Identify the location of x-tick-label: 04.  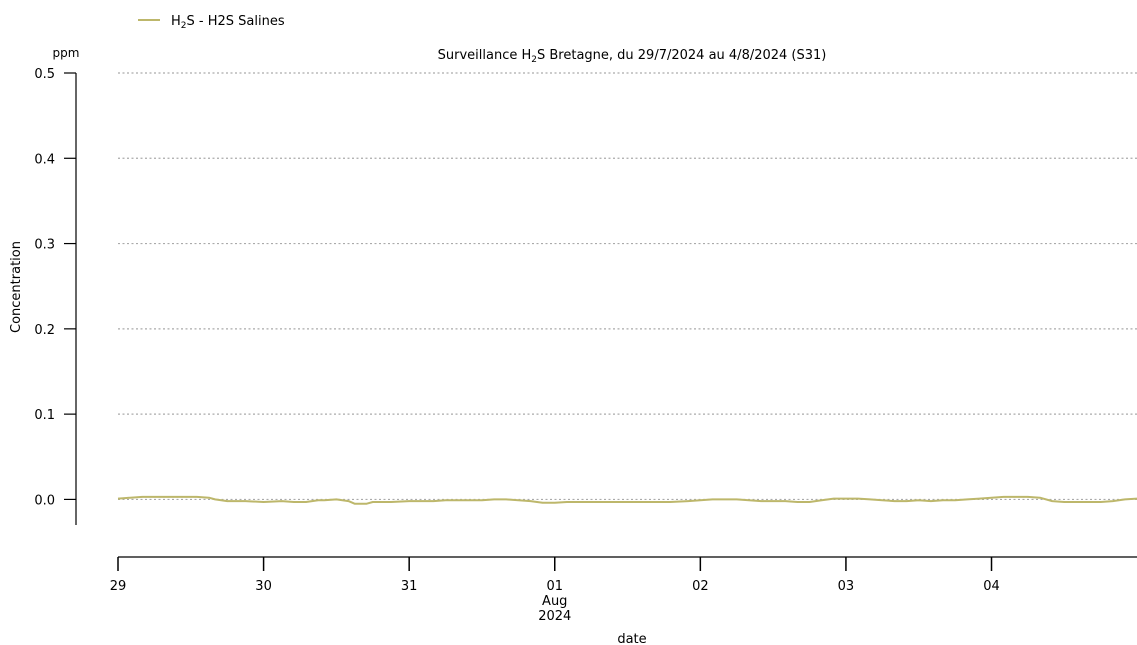
(991, 586).